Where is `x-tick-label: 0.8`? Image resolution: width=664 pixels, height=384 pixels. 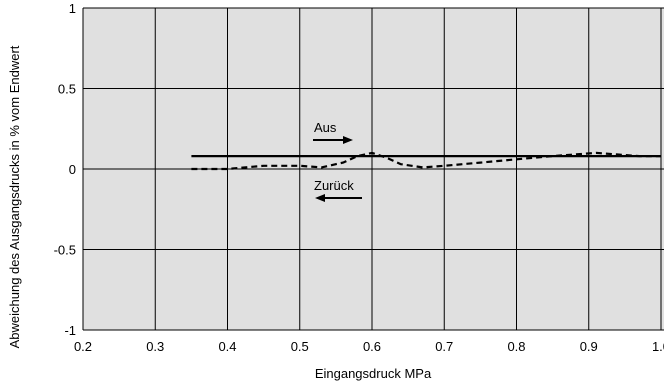 x-tick-label: 0.8 is located at coordinates (516, 346).